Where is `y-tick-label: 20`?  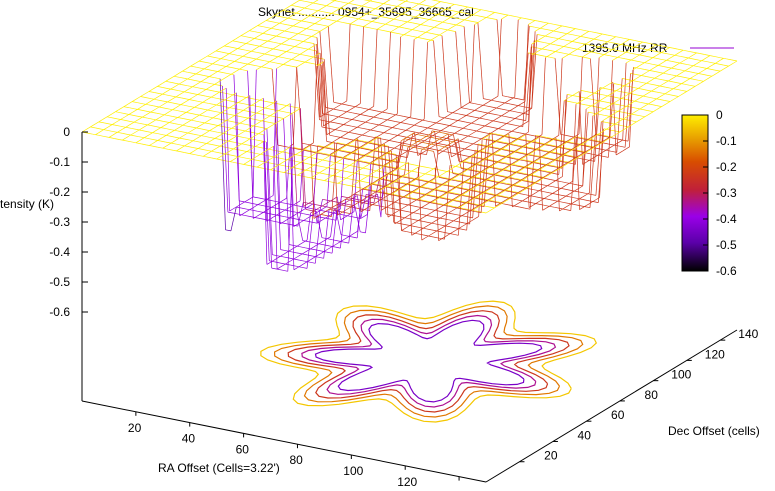 y-tick-label: 20 is located at coordinates (551, 456).